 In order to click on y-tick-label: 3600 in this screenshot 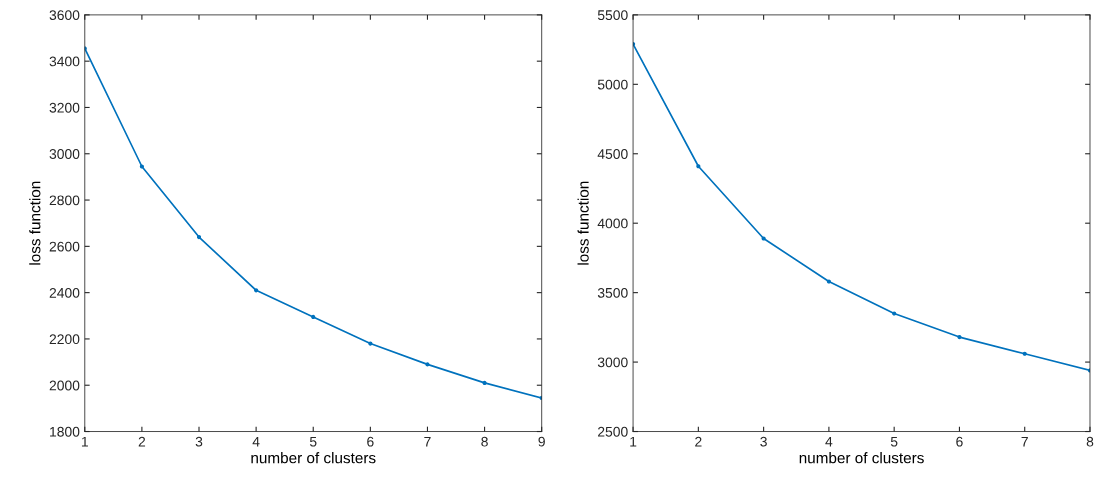, I will do `click(64, 15)`.